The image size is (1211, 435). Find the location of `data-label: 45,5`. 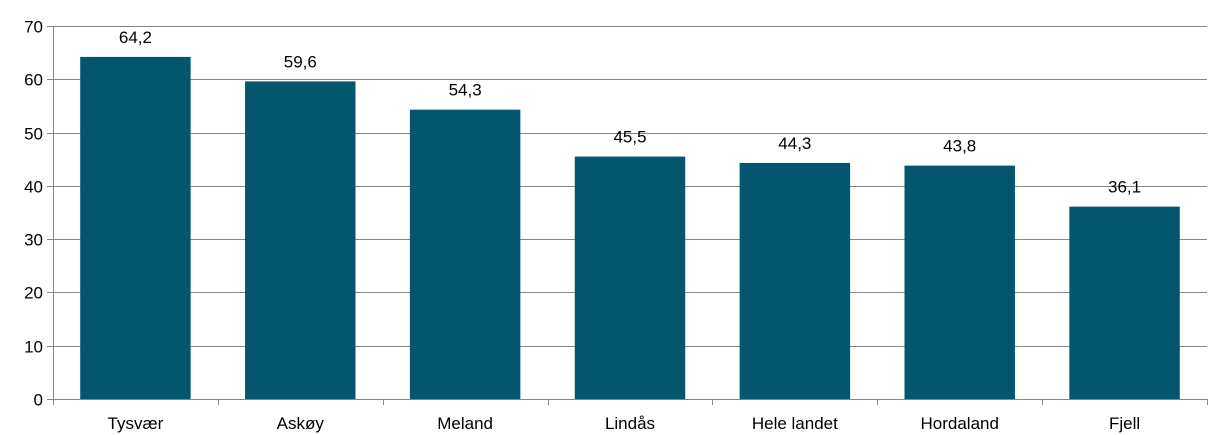

data-label: 45,5 is located at coordinates (629, 137).